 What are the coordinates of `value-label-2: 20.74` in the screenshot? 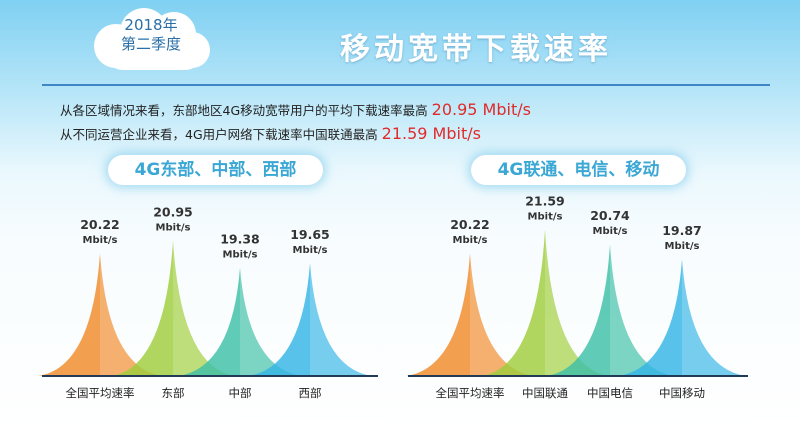 It's located at (610, 215).